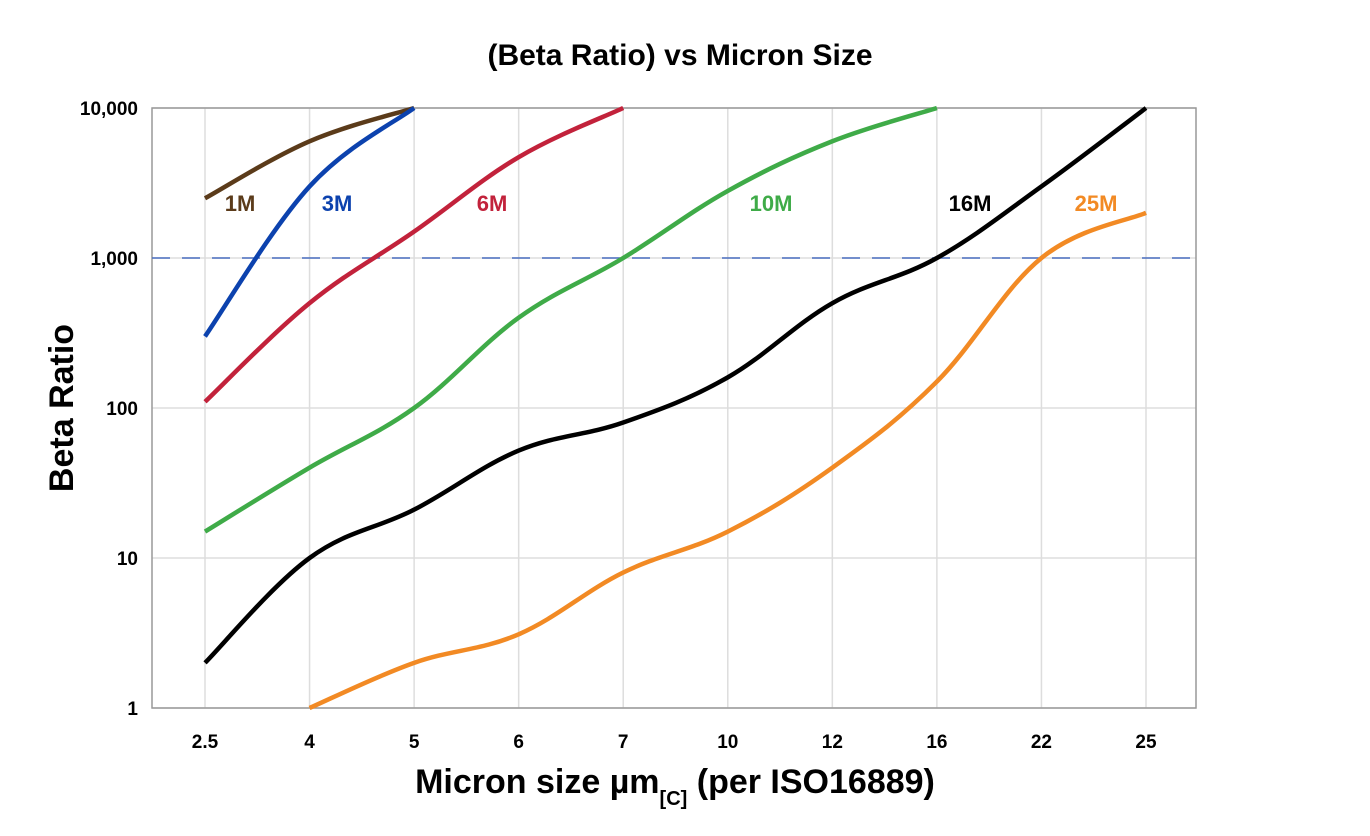 The image size is (1370, 836). What do you see at coordinates (675, 786) in the screenshot?
I see `x-axis-label: Micron size µm[C] (per ISO16889)` at bounding box center [675, 786].